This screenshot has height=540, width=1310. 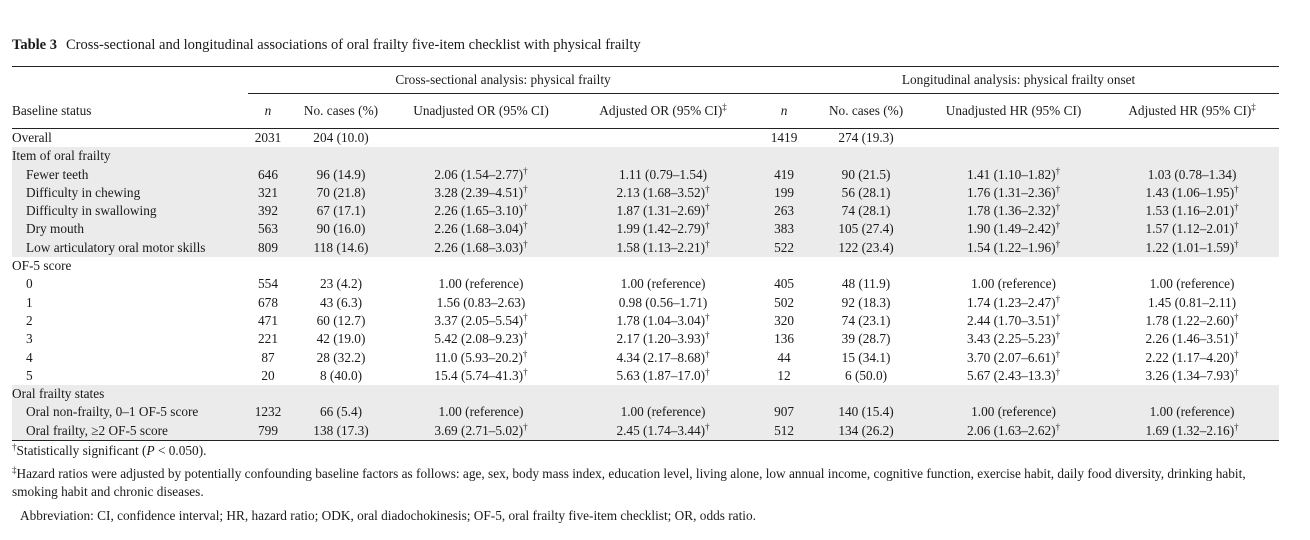 I want to click on cell-cases-long: 122 (23.4), so click(x=866, y=248).